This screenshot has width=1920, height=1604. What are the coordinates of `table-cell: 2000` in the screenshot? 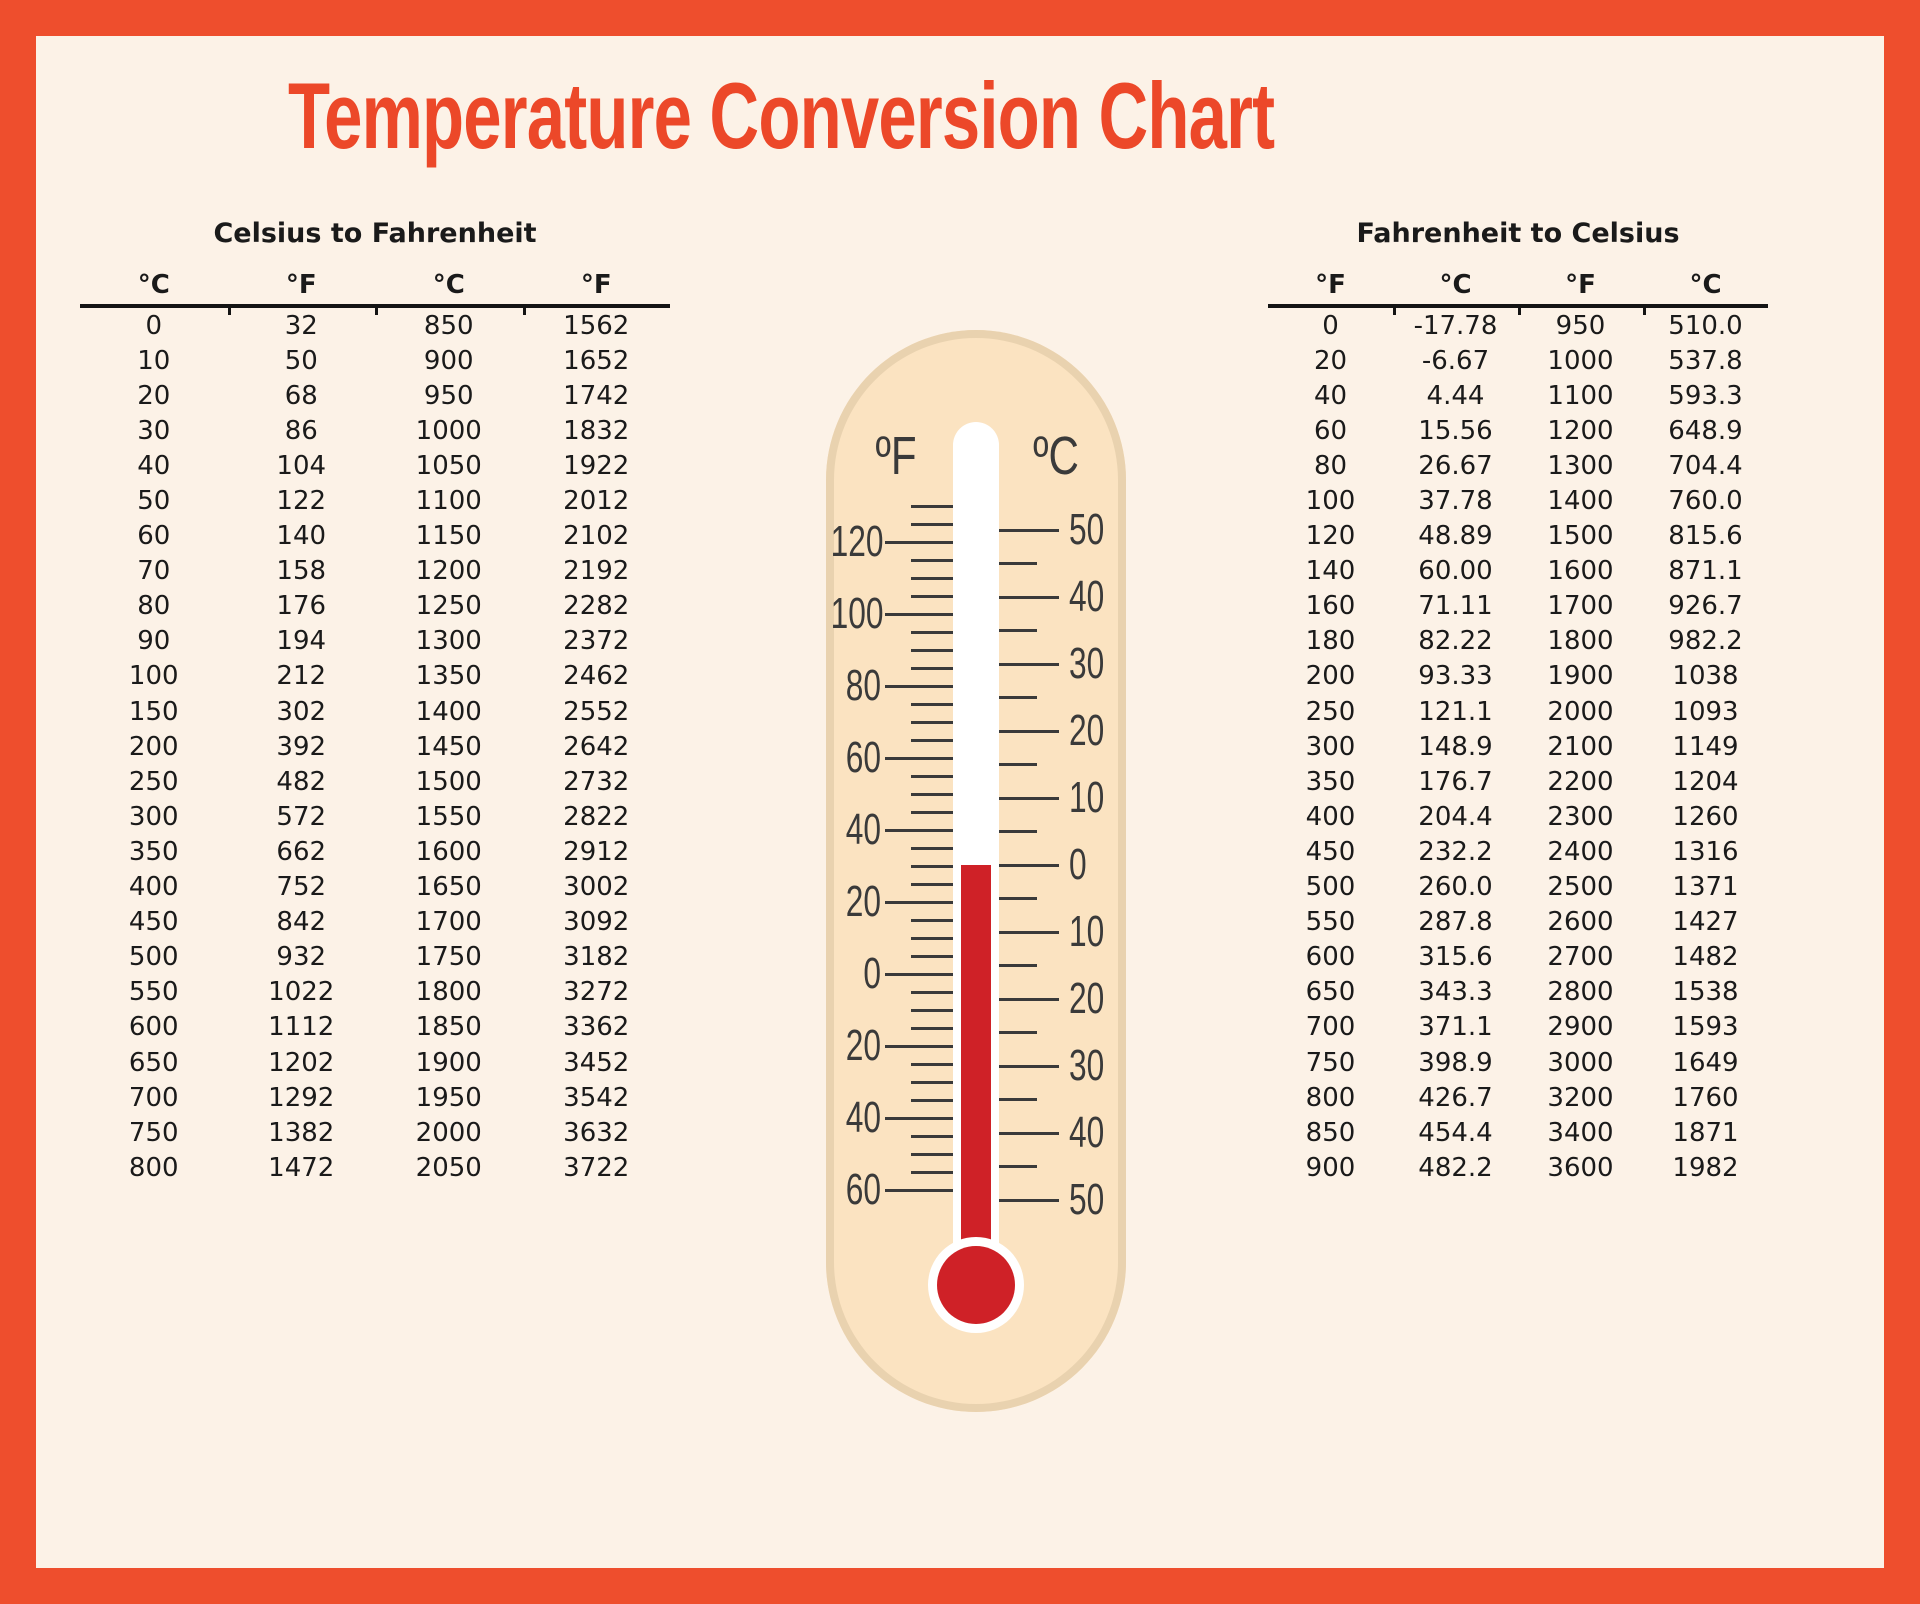 It's located at (1580, 711).